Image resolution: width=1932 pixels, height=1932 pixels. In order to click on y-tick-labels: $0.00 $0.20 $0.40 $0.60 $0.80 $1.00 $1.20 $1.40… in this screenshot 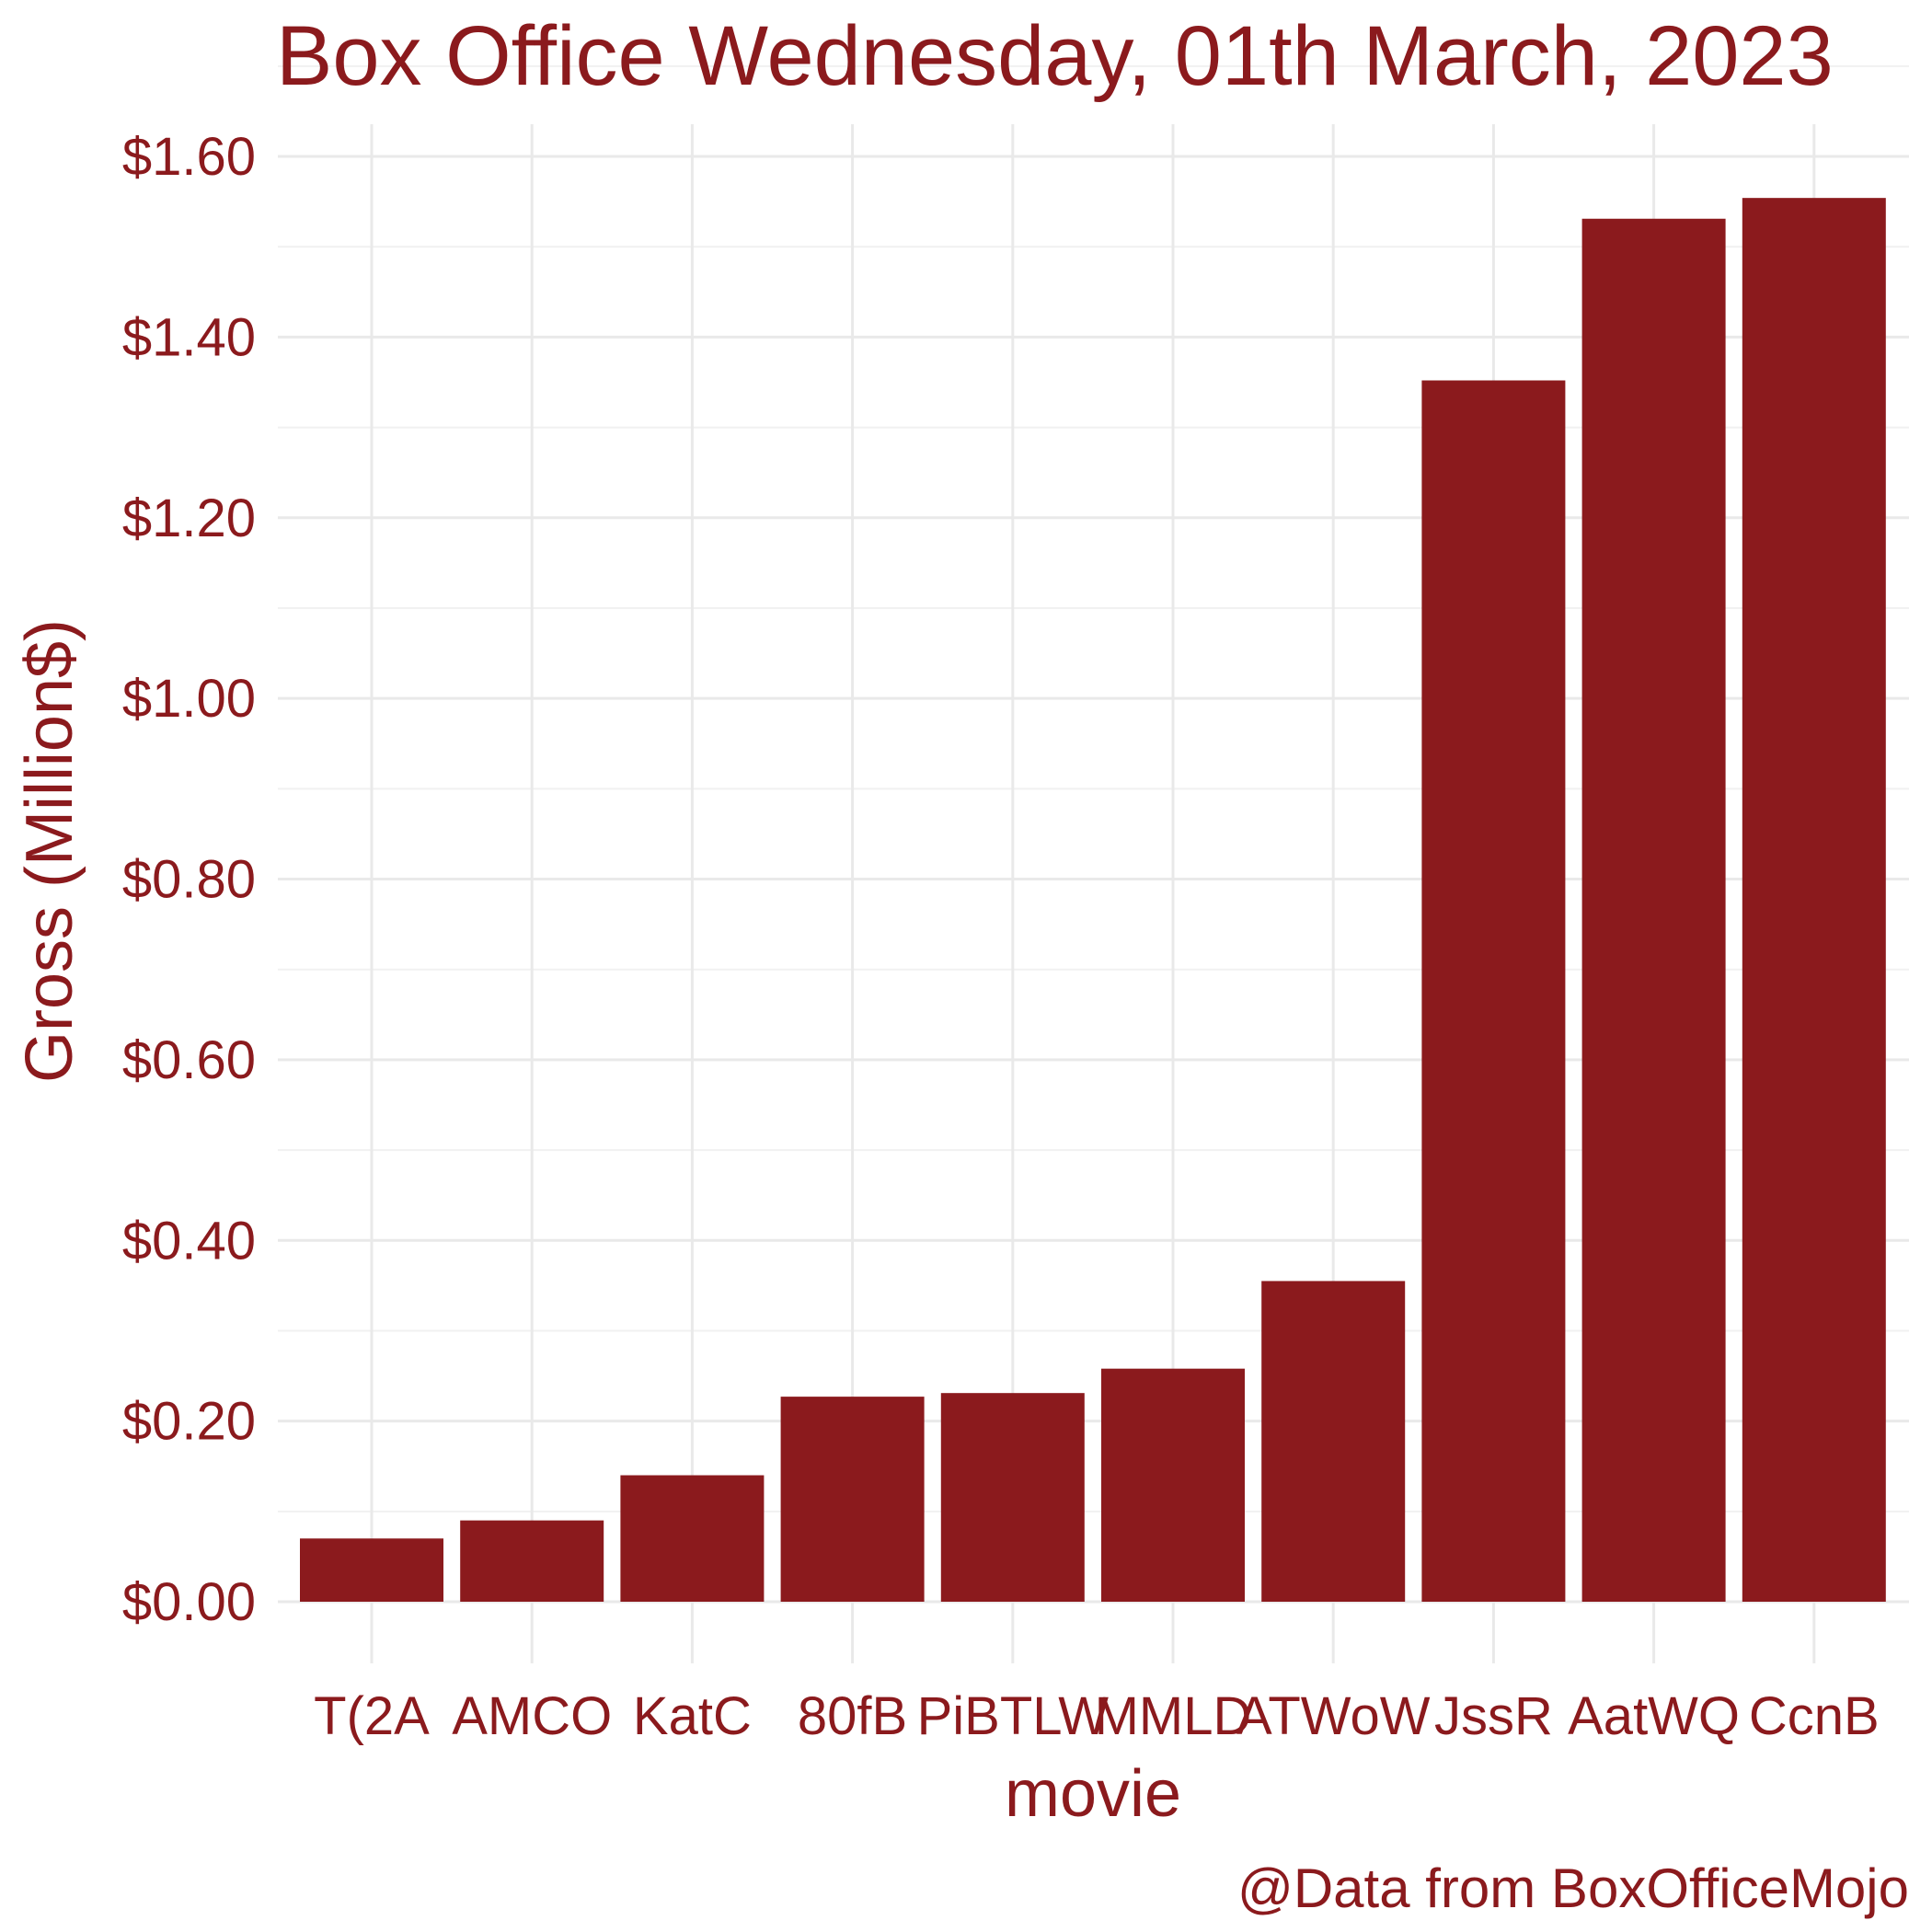, I will do `click(189, 879)`.